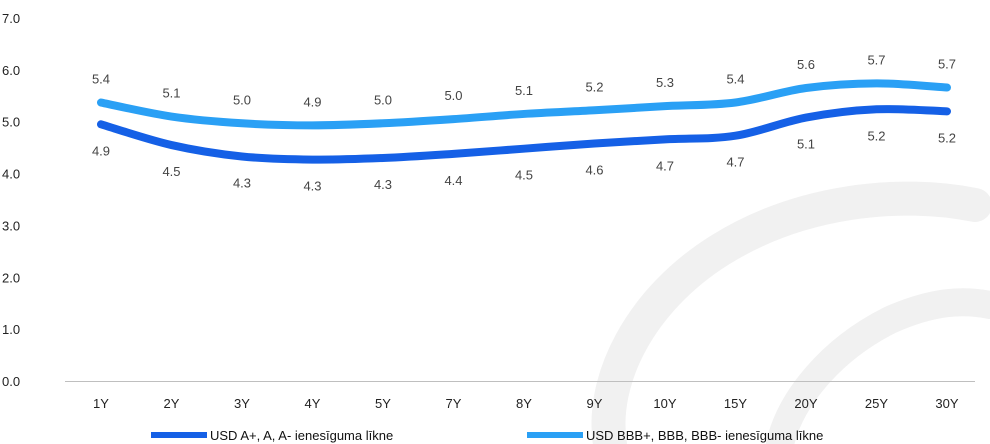  What do you see at coordinates (454, 403) in the screenshot?
I see `x-tick-label: 7Y` at bounding box center [454, 403].